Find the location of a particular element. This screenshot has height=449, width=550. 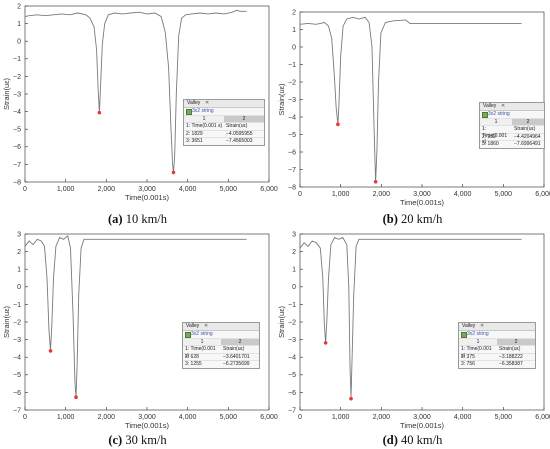

caption-text: 30 km/h is located at coordinates (146, 440).